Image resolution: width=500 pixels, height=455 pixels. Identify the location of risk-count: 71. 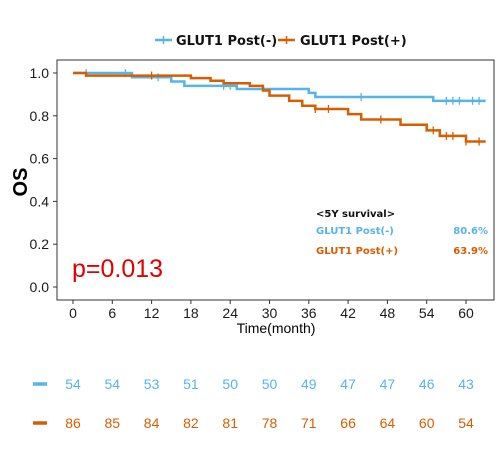
(309, 423).